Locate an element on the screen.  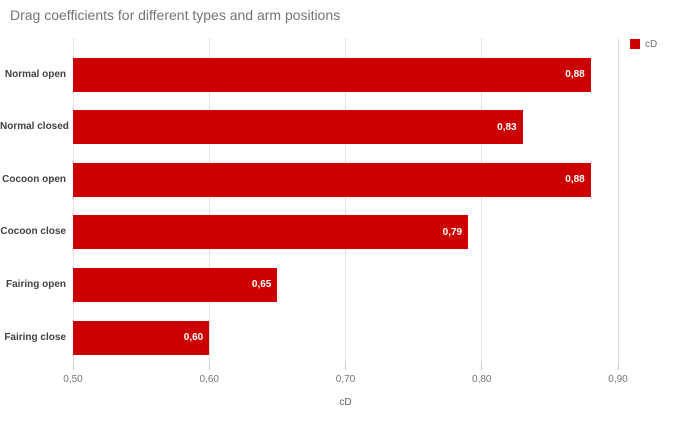
x-tick-label: 0,70 is located at coordinates (345, 379).